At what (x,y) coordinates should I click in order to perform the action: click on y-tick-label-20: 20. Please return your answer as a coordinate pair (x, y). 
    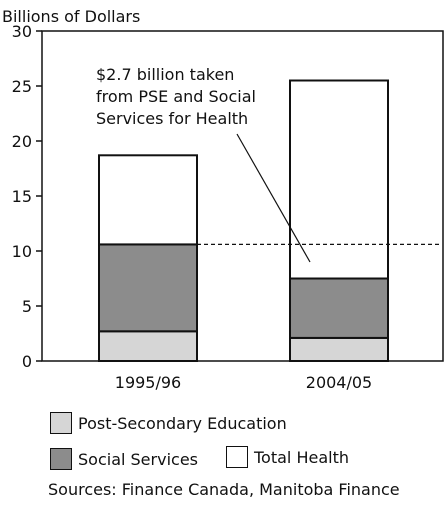
    Looking at the image, I should click on (22, 141).